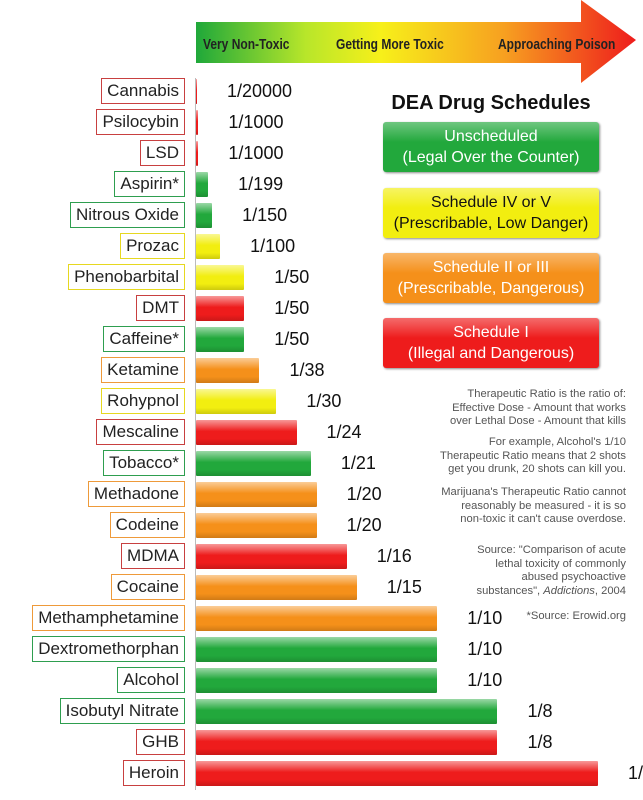 The height and width of the screenshot is (800, 643). I want to click on arrow-label-more-toxic: Getting More Toxic, so click(390, 44).